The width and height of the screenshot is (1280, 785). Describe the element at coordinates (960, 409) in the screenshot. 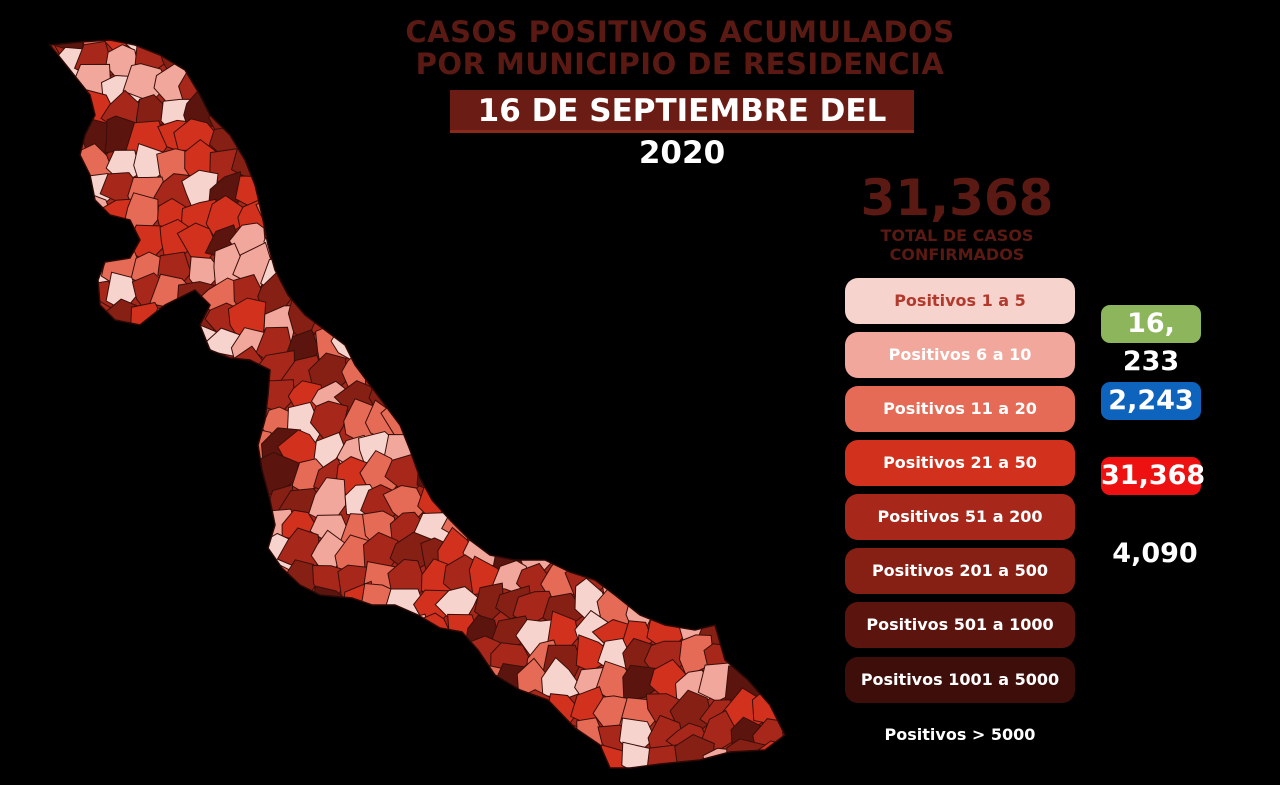

I see `legend-item-11-20: Positivos 11 a 20` at that location.